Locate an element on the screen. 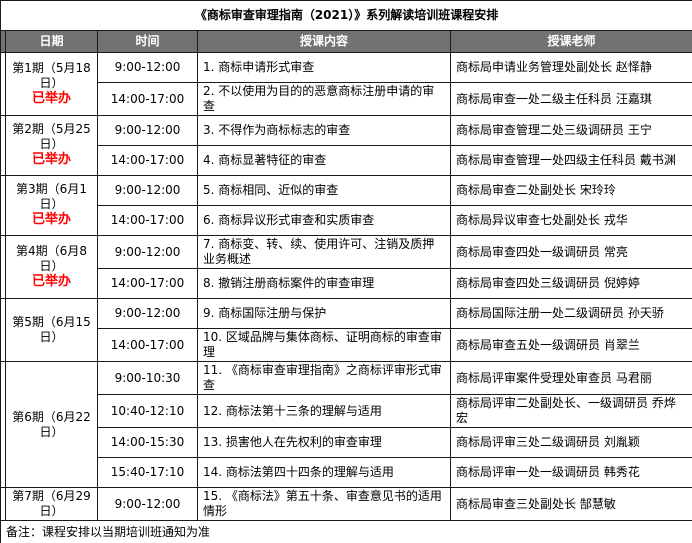 The height and width of the screenshot is (543, 692). content-cell: 5. 商标相同、近似的审查 is located at coordinates (324, 190).